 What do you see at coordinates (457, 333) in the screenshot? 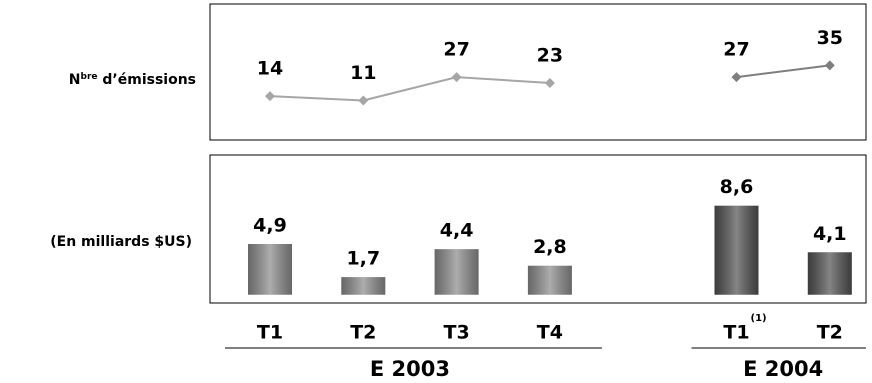
I see `x-tick-label: T3` at bounding box center [457, 333].